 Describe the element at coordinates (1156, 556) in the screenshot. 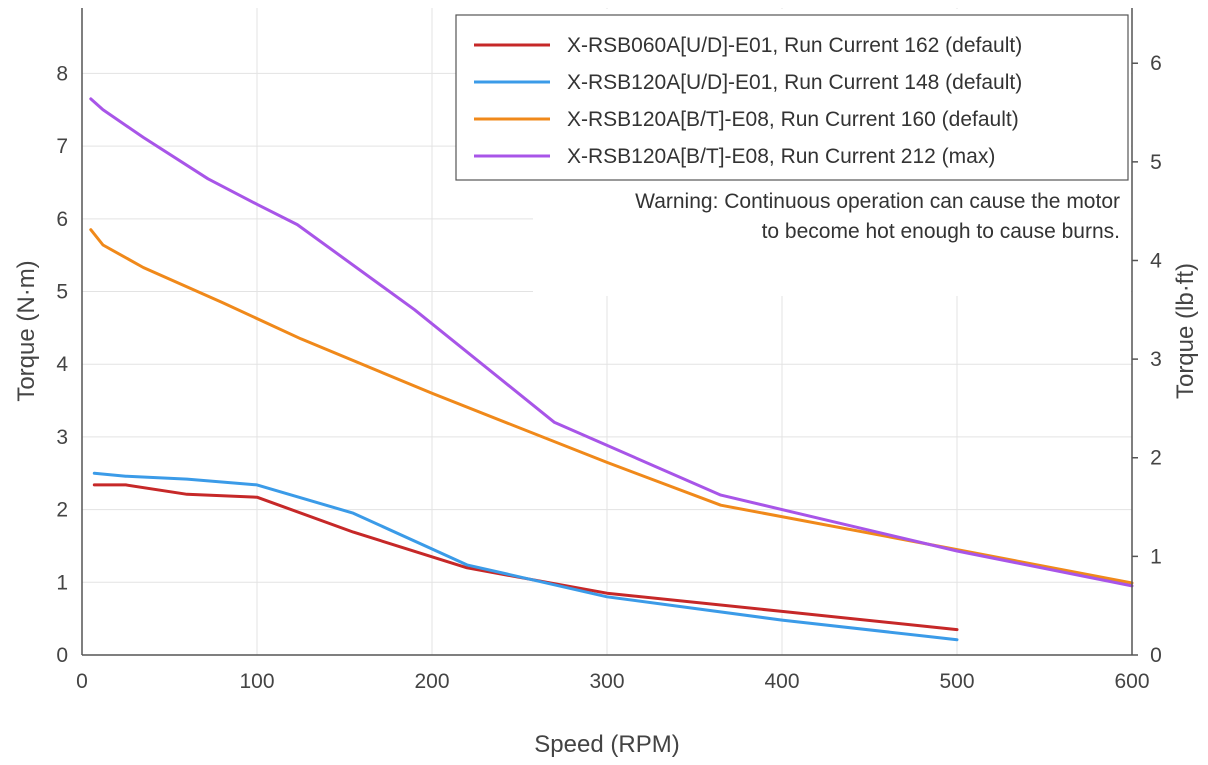

I see `y-right-tick-label: 1` at that location.